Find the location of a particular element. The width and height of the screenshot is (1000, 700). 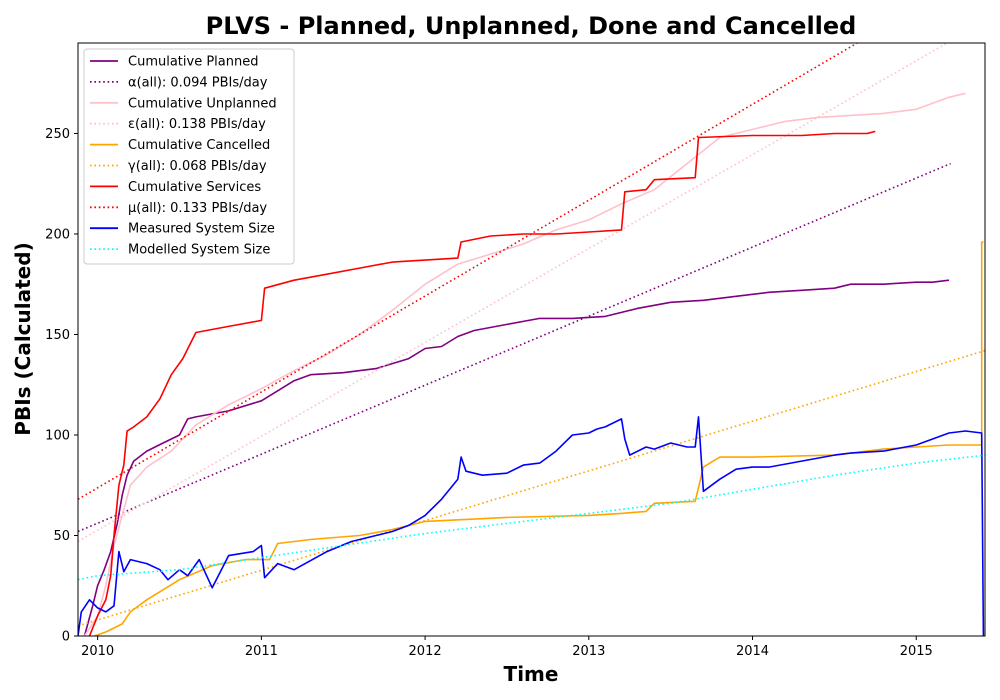

x-axis: 2010 2011 2012 2013 2014 2015 is located at coordinates (507, 647).